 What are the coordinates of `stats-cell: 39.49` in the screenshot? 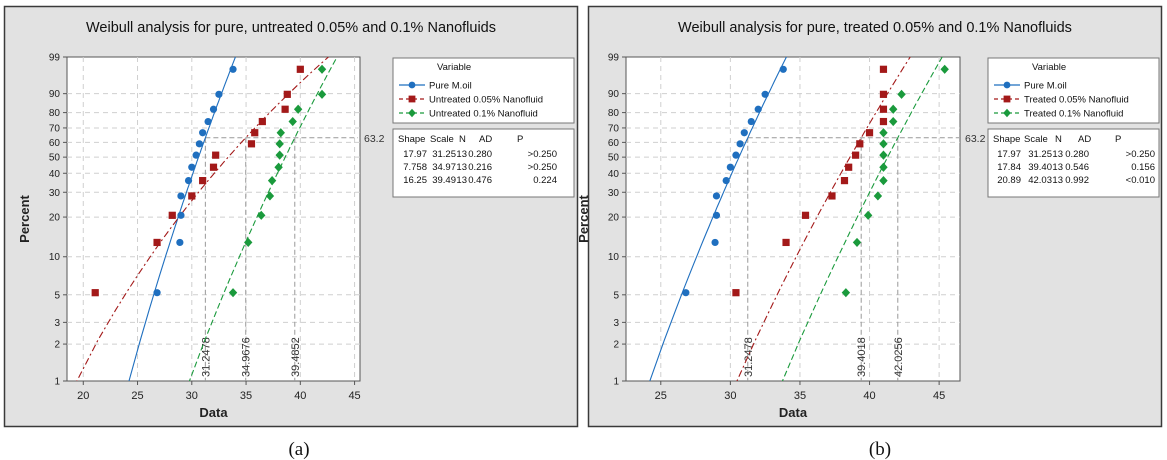 It's located at (444, 180).